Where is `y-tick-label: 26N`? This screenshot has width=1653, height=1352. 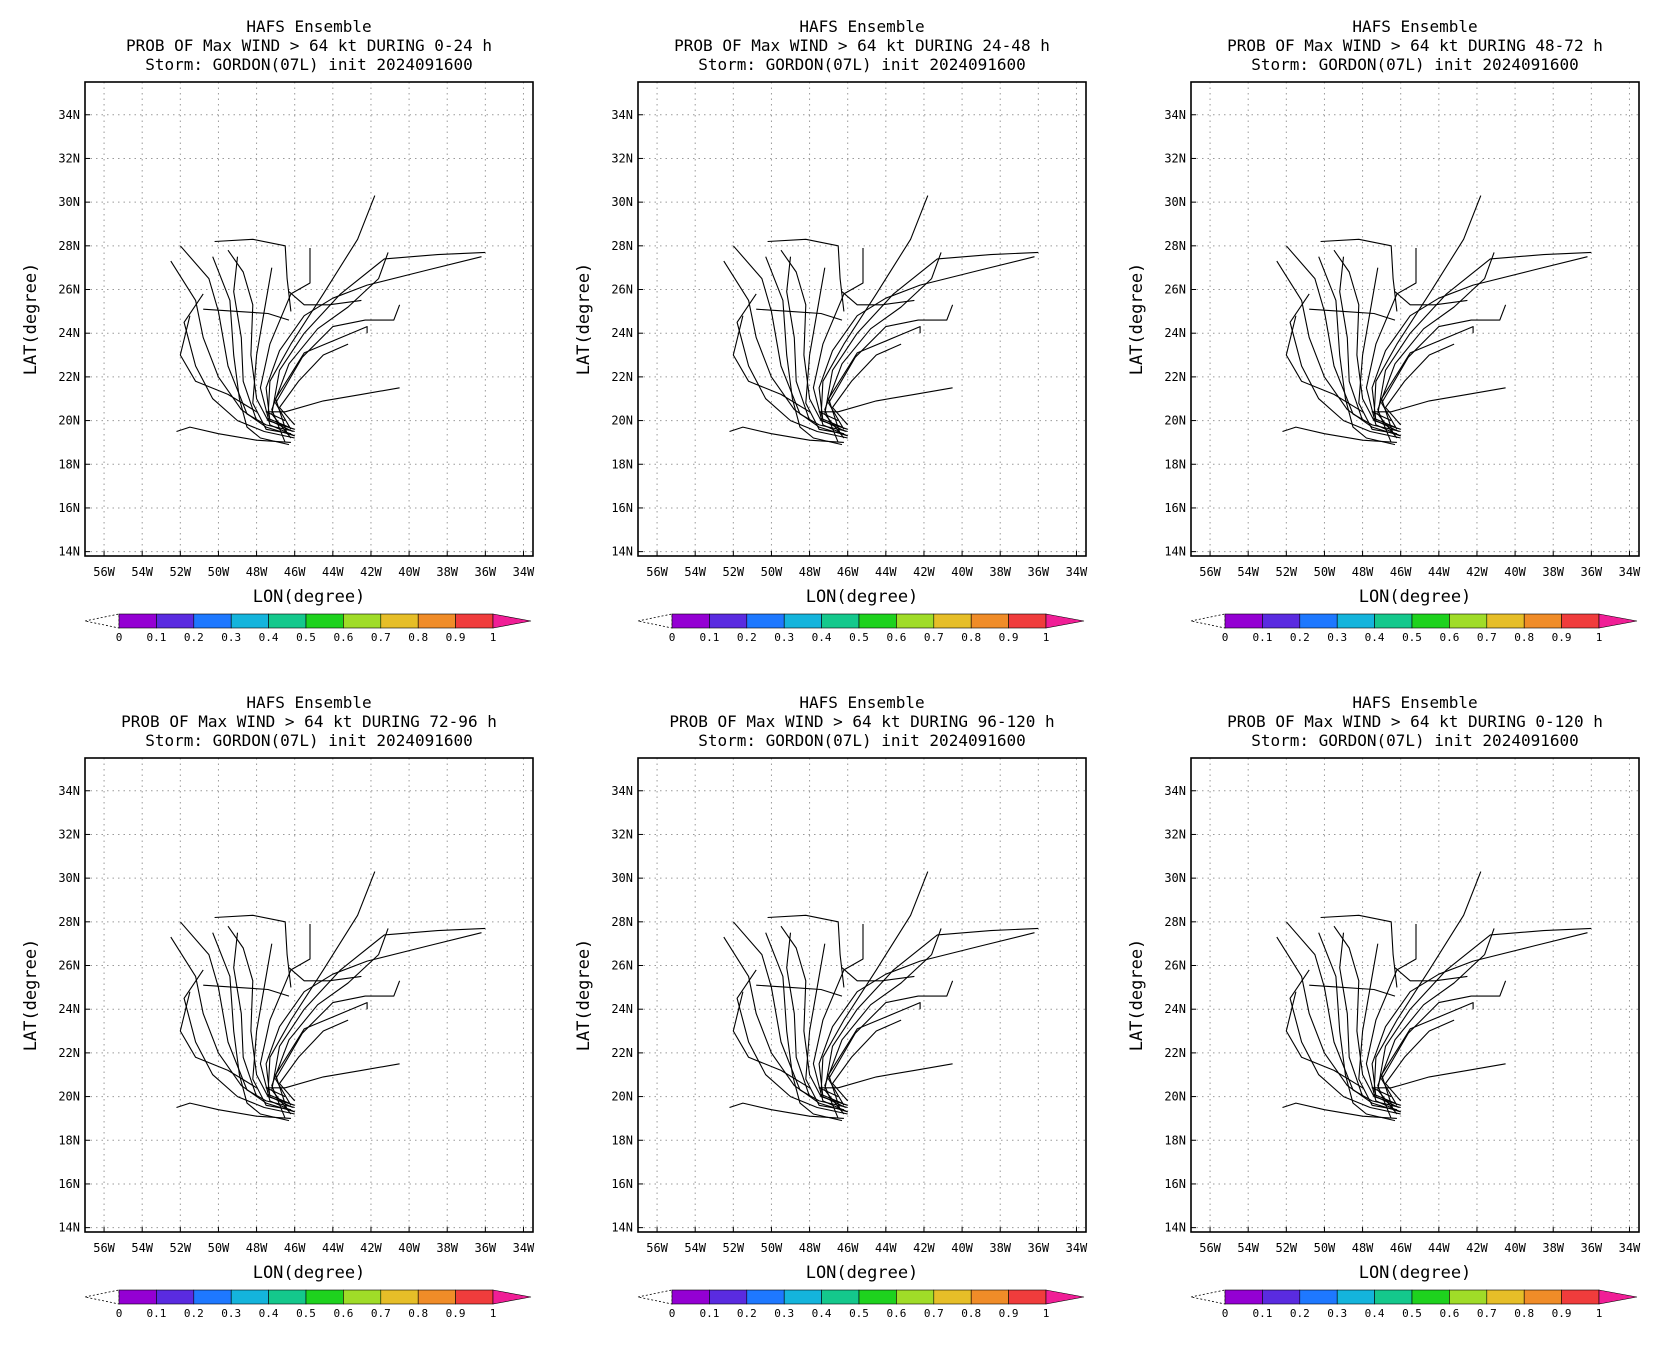 y-tick-label: 26N is located at coordinates (622, 966).